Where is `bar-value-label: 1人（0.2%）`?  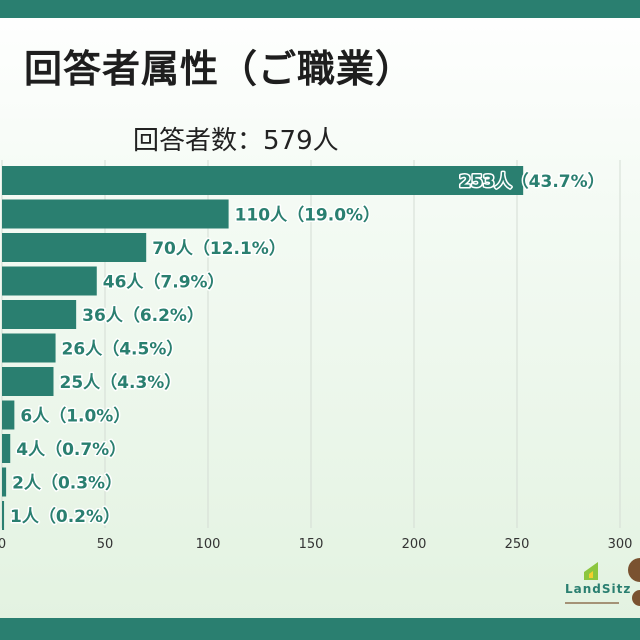 bar-value-label: 1人（0.2%） is located at coordinates (65, 516).